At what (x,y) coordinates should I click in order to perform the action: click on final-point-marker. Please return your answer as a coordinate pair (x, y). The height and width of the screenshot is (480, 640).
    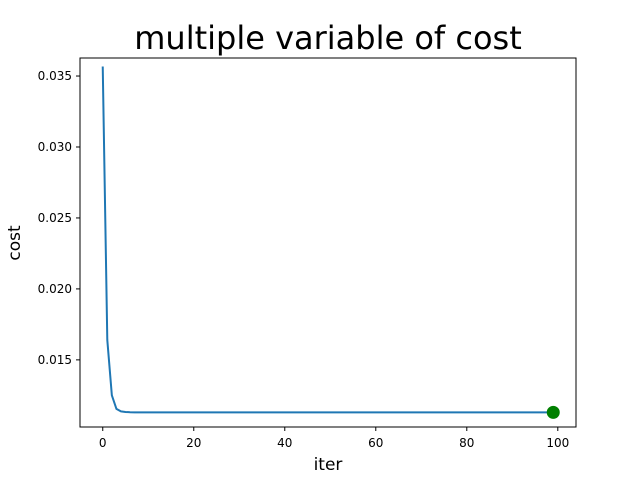
    Looking at the image, I should click on (553, 412).